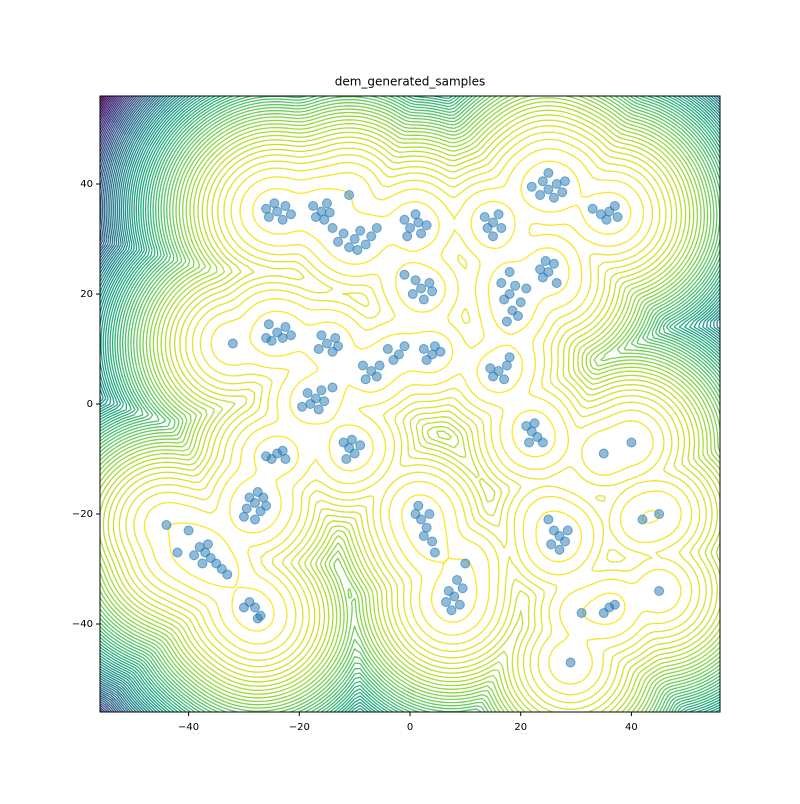 The height and width of the screenshot is (804, 800). What do you see at coordinates (90, 404) in the screenshot?
I see `y-tick-label: 0` at bounding box center [90, 404].